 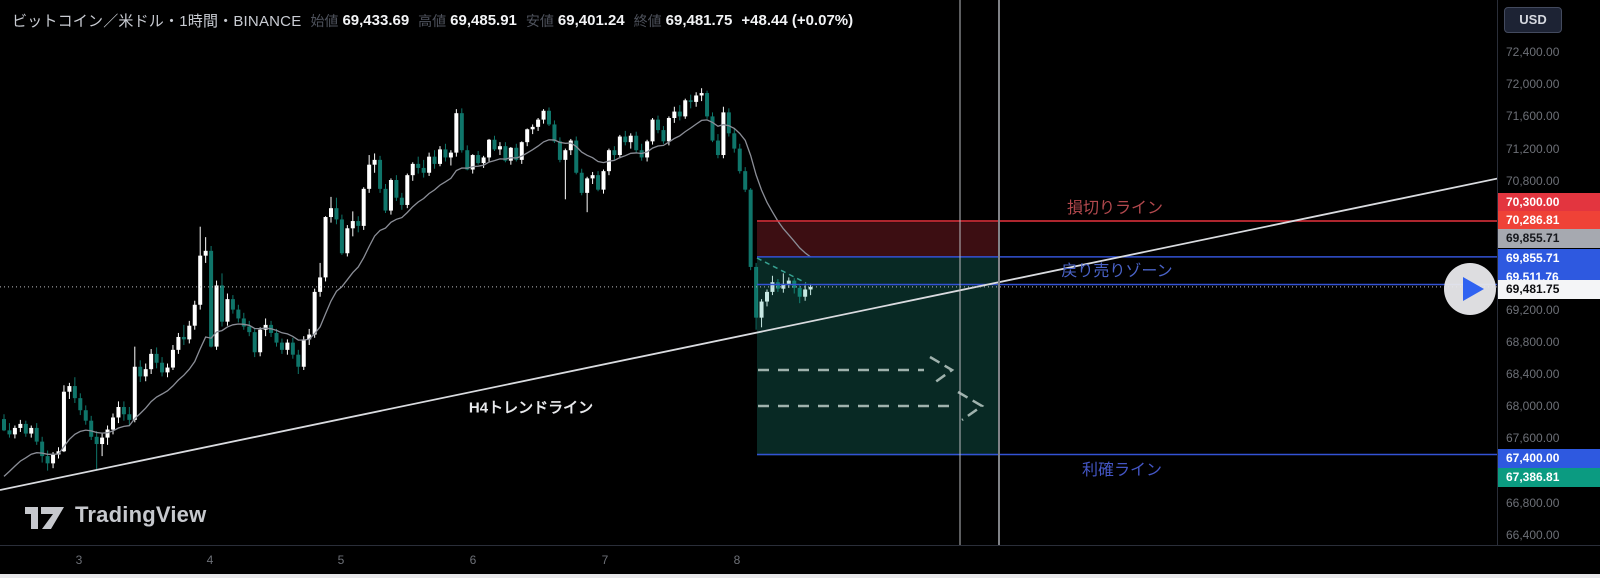 I want to click on price-tick: 66,400.00, so click(x=1533, y=535).